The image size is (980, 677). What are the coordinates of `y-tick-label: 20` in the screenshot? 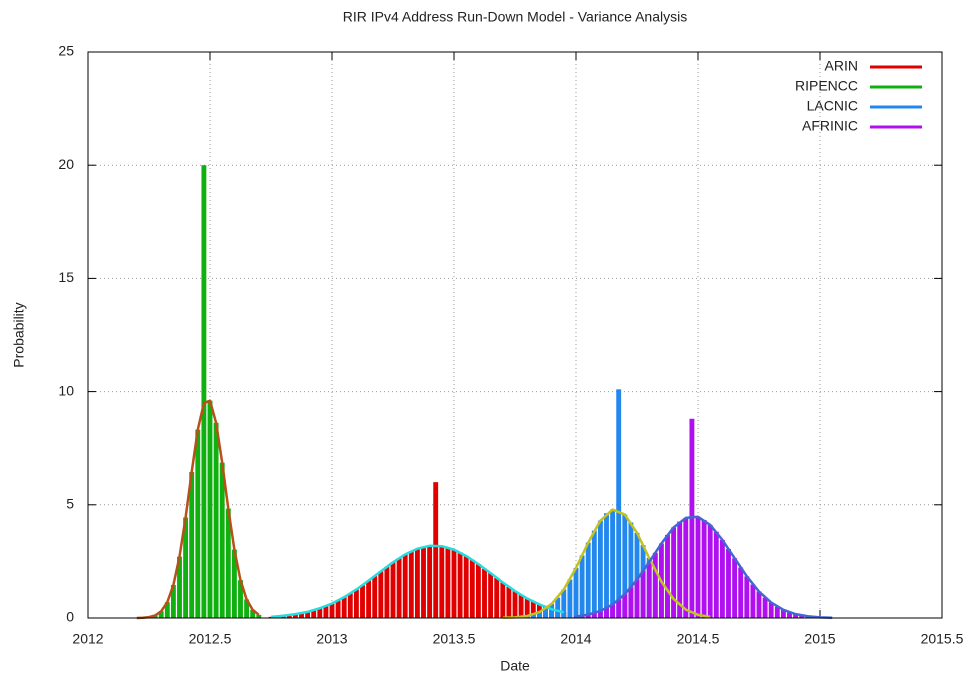 It's located at (66, 164).